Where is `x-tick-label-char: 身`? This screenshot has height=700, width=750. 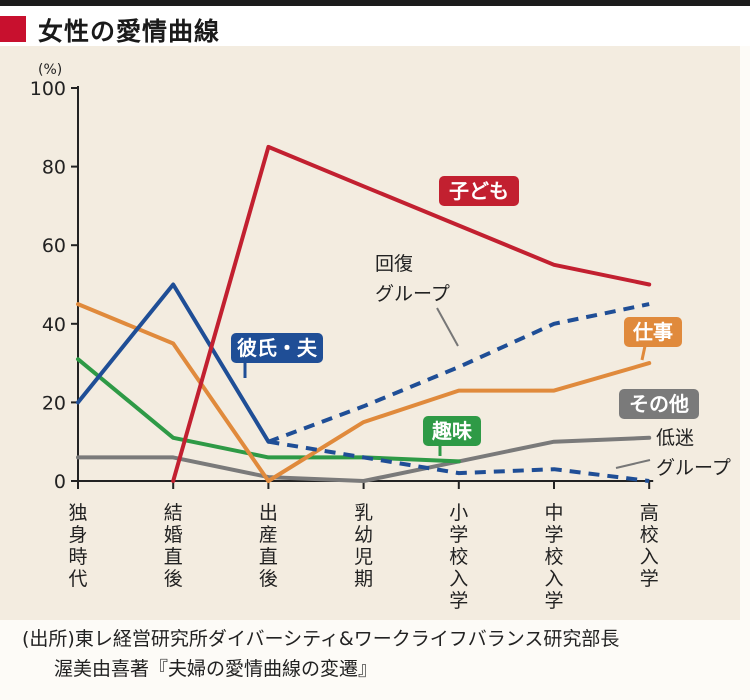
x-tick-label-char: 身 is located at coordinates (77, 535).